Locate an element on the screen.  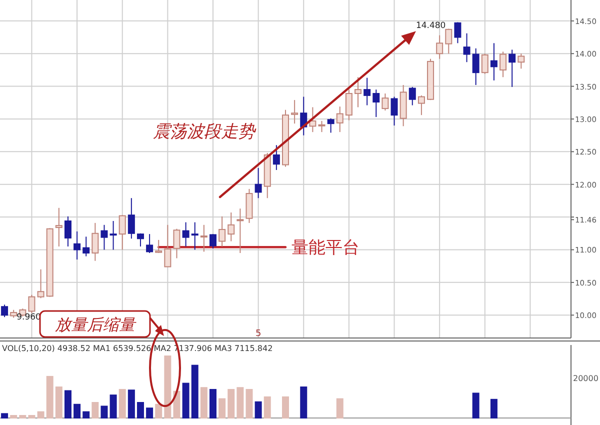
x-tick-label: 5 is located at coordinates (258, 334).